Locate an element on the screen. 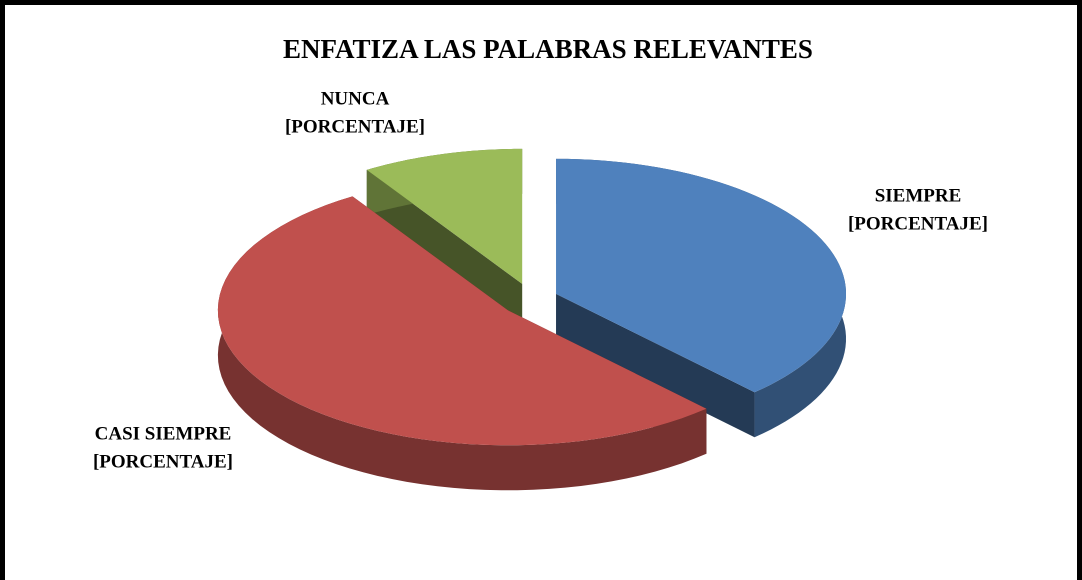 This screenshot has width=1082, height=580. data-label-name: NUNCA is located at coordinates (355, 98).